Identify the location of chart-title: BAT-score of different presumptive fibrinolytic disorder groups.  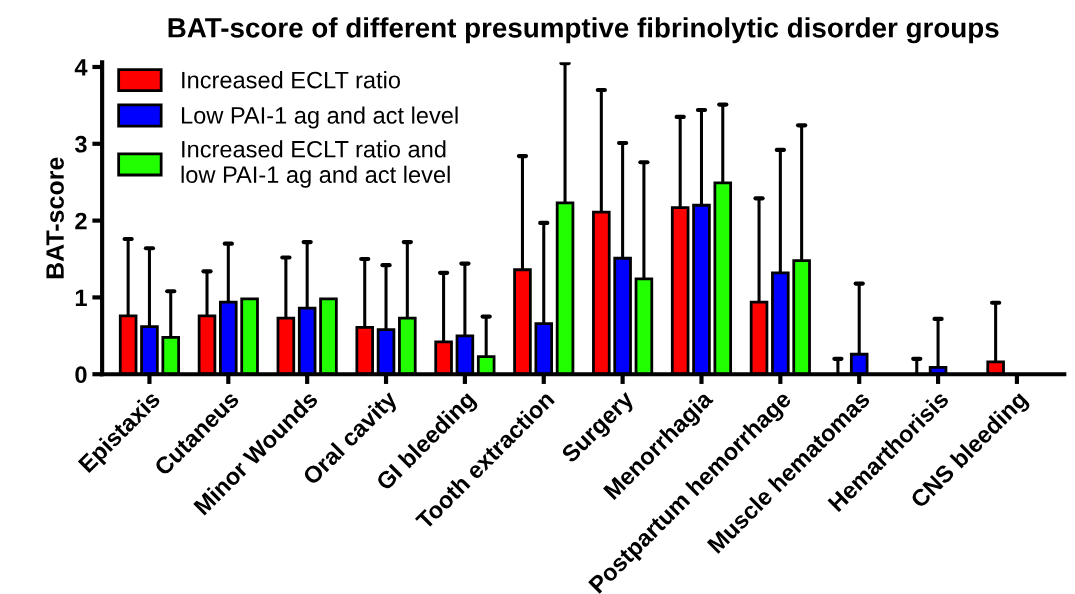
(583, 30).